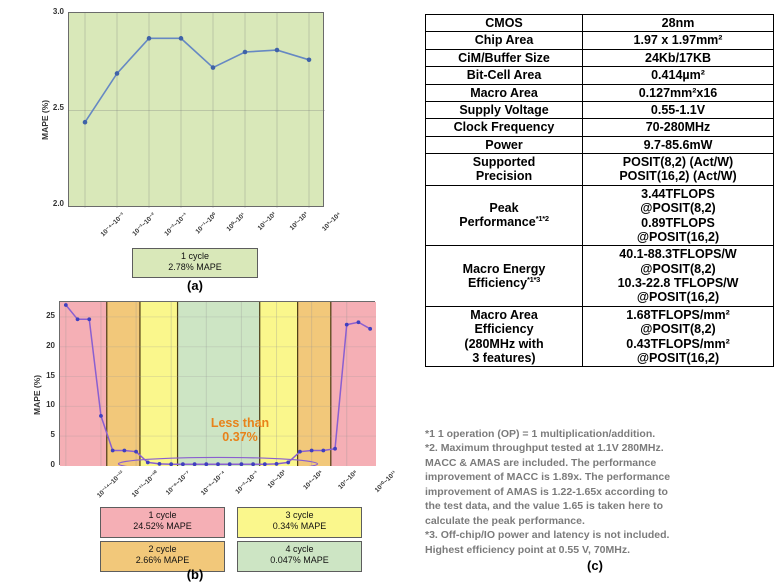  Describe the element at coordinates (240, 437) in the screenshot. I see `annotation-line2: 0.37%` at that location.